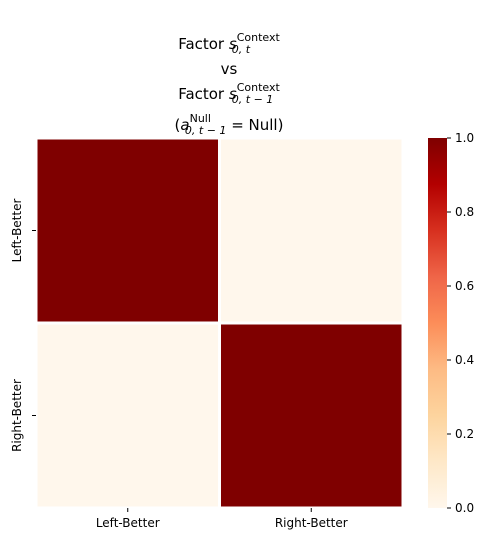  I want to click on colorbar-tick-label: 0.4, so click(464, 360).